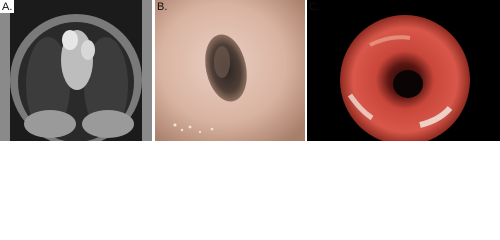 The height and width of the screenshot is (240, 500). I want to click on panel-label: B., so click(162, 7).